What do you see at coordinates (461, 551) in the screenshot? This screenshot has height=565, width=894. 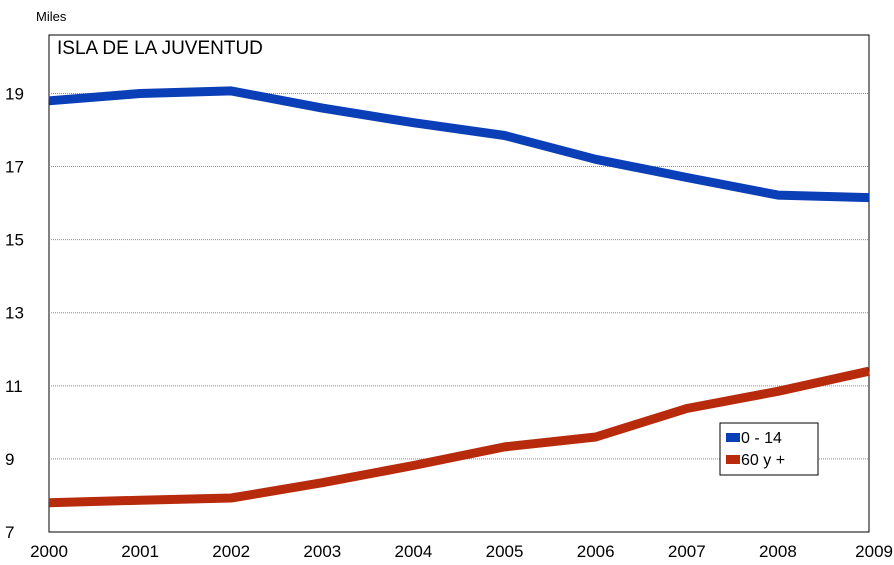 I see `x-axis-ticks: 2000 2001 2002 2003 2004 2005 2006 2007 2008 2009` at bounding box center [461, 551].